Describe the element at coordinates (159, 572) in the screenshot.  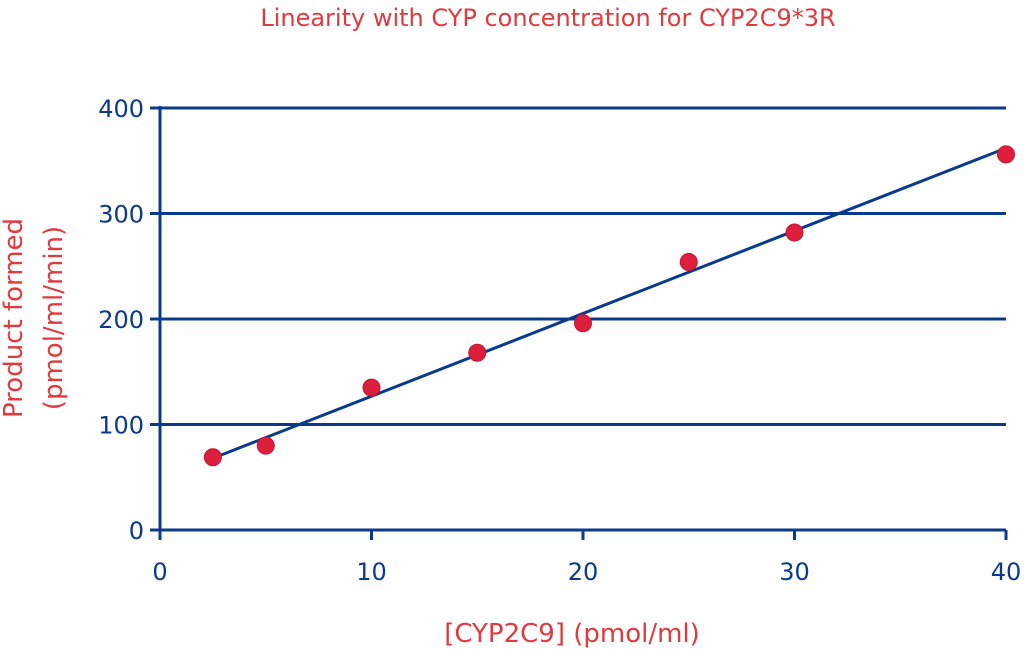
I see `x-tick-label-0: 0` at that location.